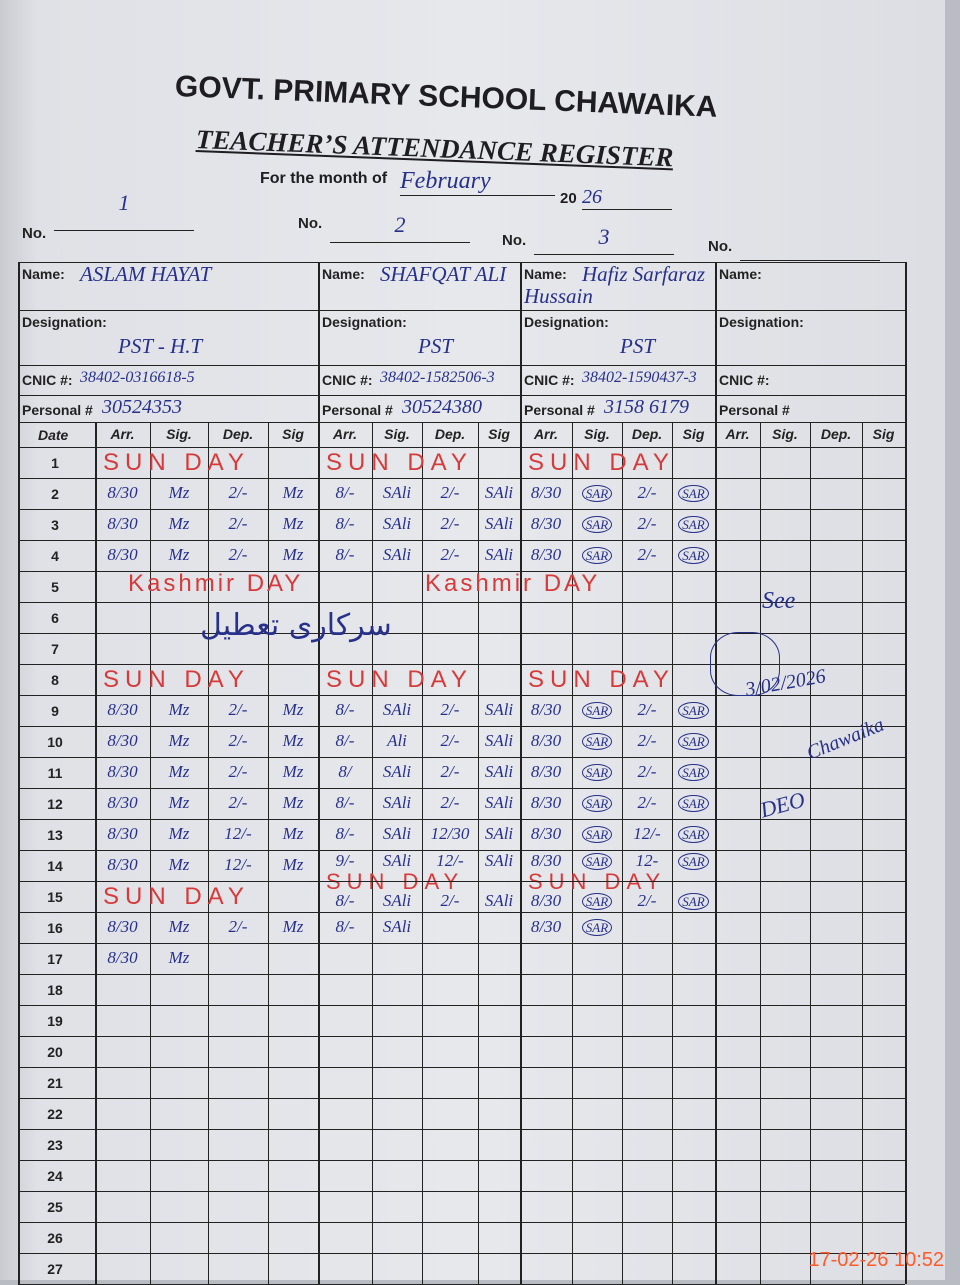 The width and height of the screenshot is (960, 1285). I want to click on date-number: 18, so click(55, 990).